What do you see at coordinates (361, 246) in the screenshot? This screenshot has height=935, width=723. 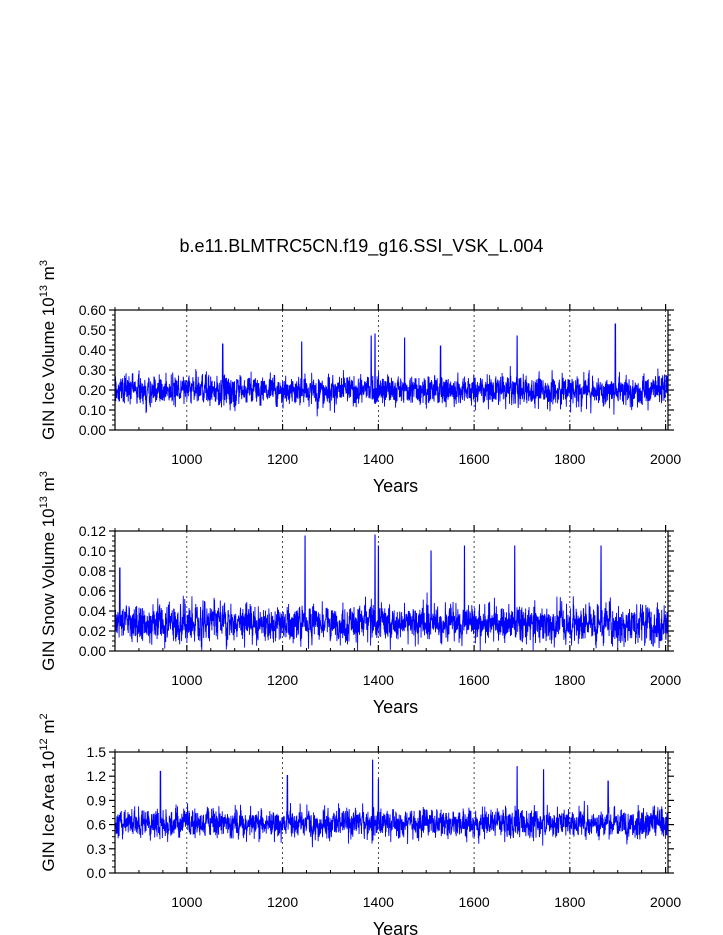 I see `chart-title: b.e11.BLMTRC5CN.f19_g16.SSI_VSK_L.004` at bounding box center [361, 246].